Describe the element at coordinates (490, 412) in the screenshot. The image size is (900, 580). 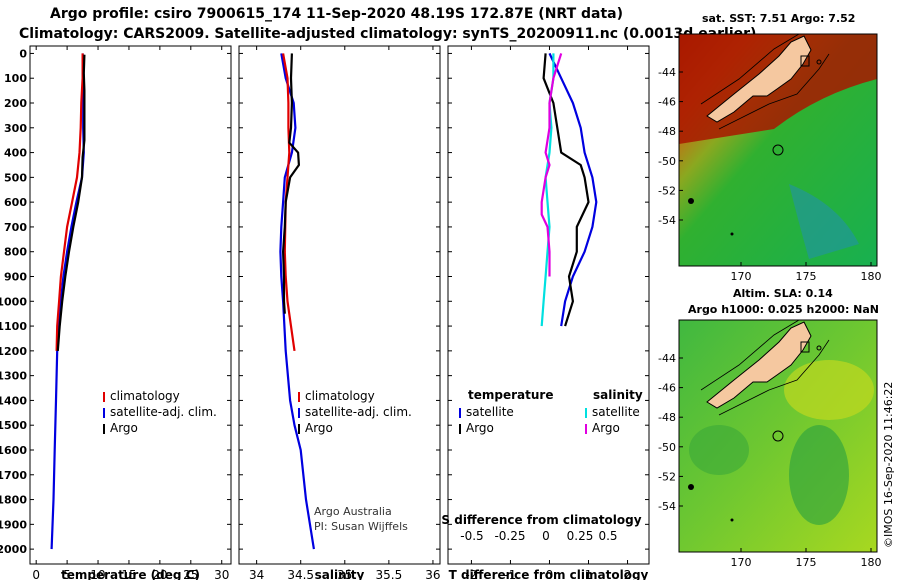
I see `legend-label: satellite` at that location.